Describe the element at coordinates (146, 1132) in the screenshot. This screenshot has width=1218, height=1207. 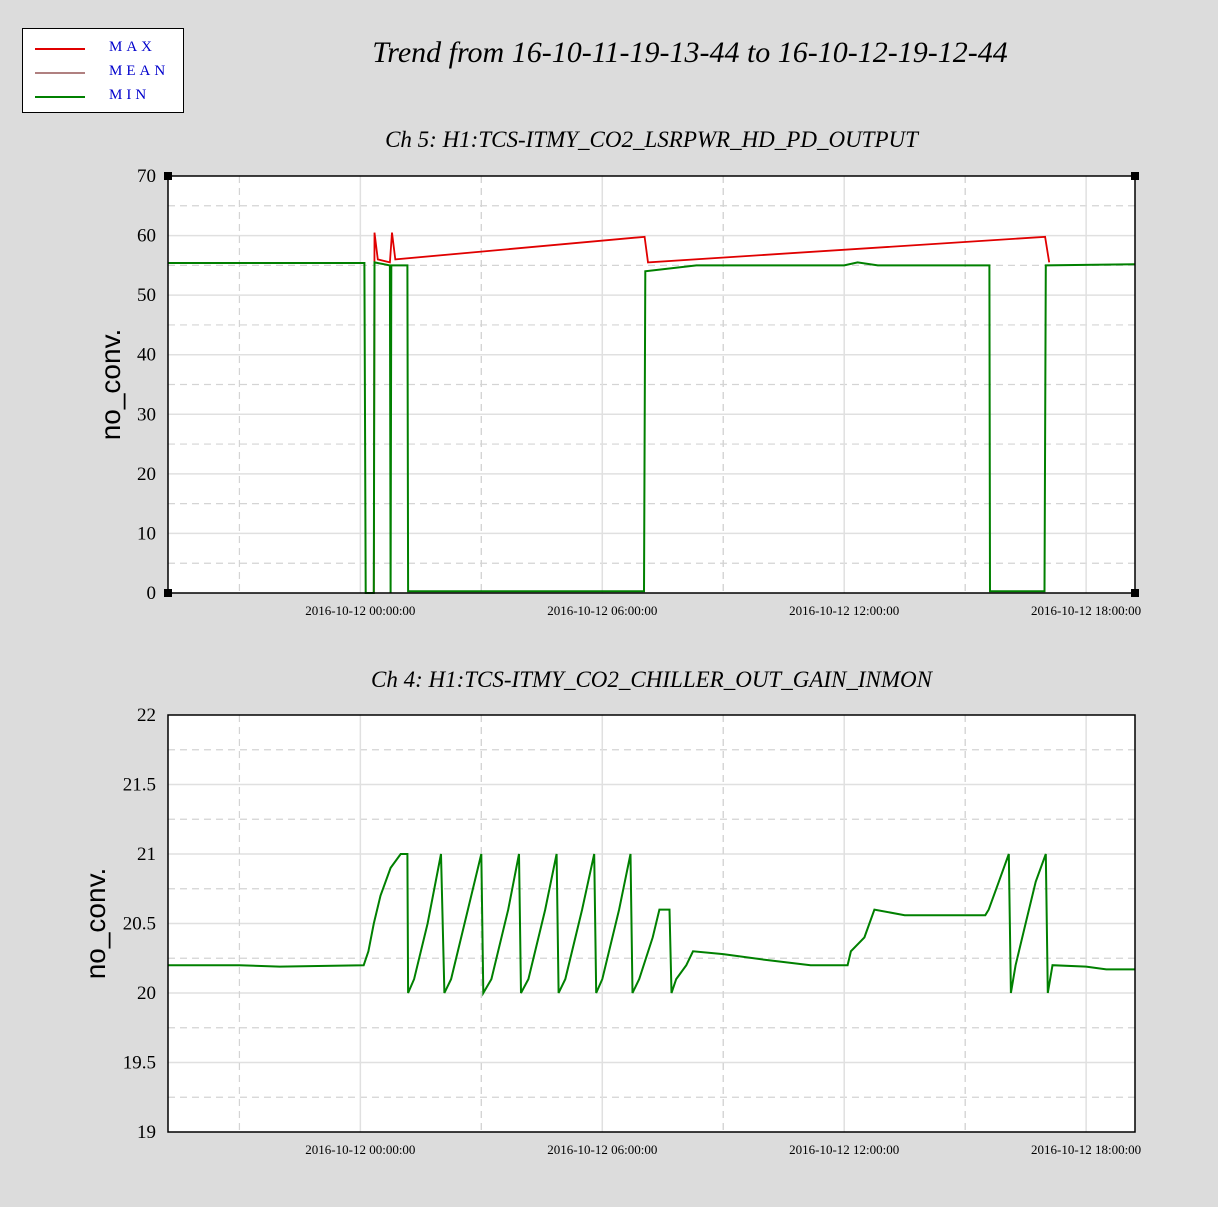
I see `y-tick-label: 19` at that location.